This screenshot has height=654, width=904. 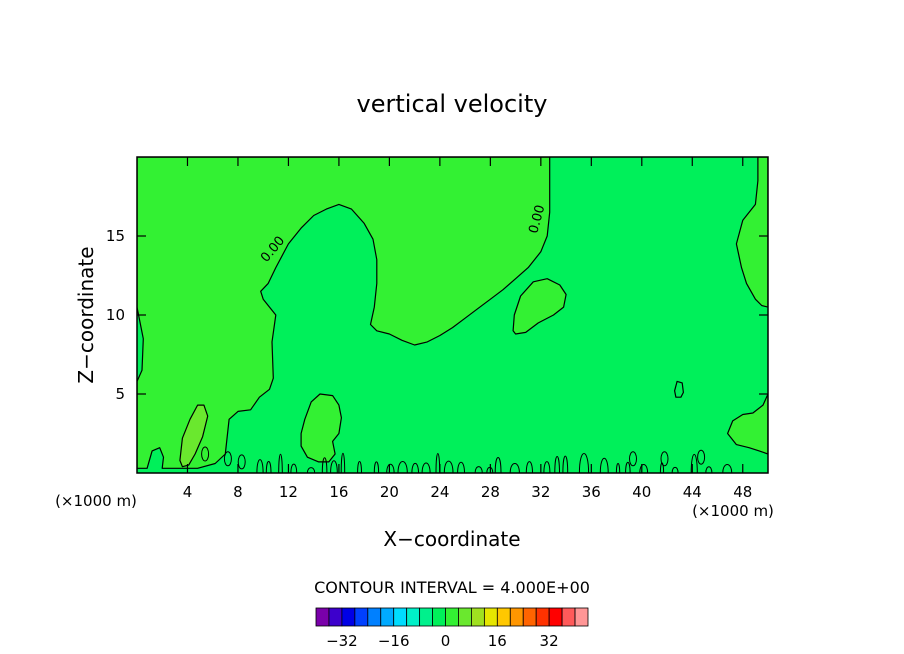 I want to click on x-tick-label: 44, so click(x=692, y=492).